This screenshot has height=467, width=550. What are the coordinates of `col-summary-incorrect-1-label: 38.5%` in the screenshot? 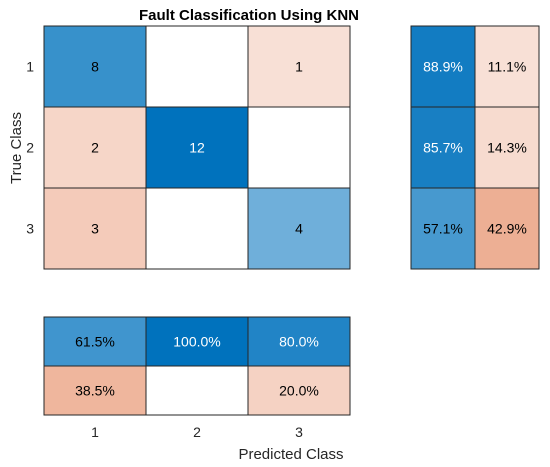 It's located at (95, 391).